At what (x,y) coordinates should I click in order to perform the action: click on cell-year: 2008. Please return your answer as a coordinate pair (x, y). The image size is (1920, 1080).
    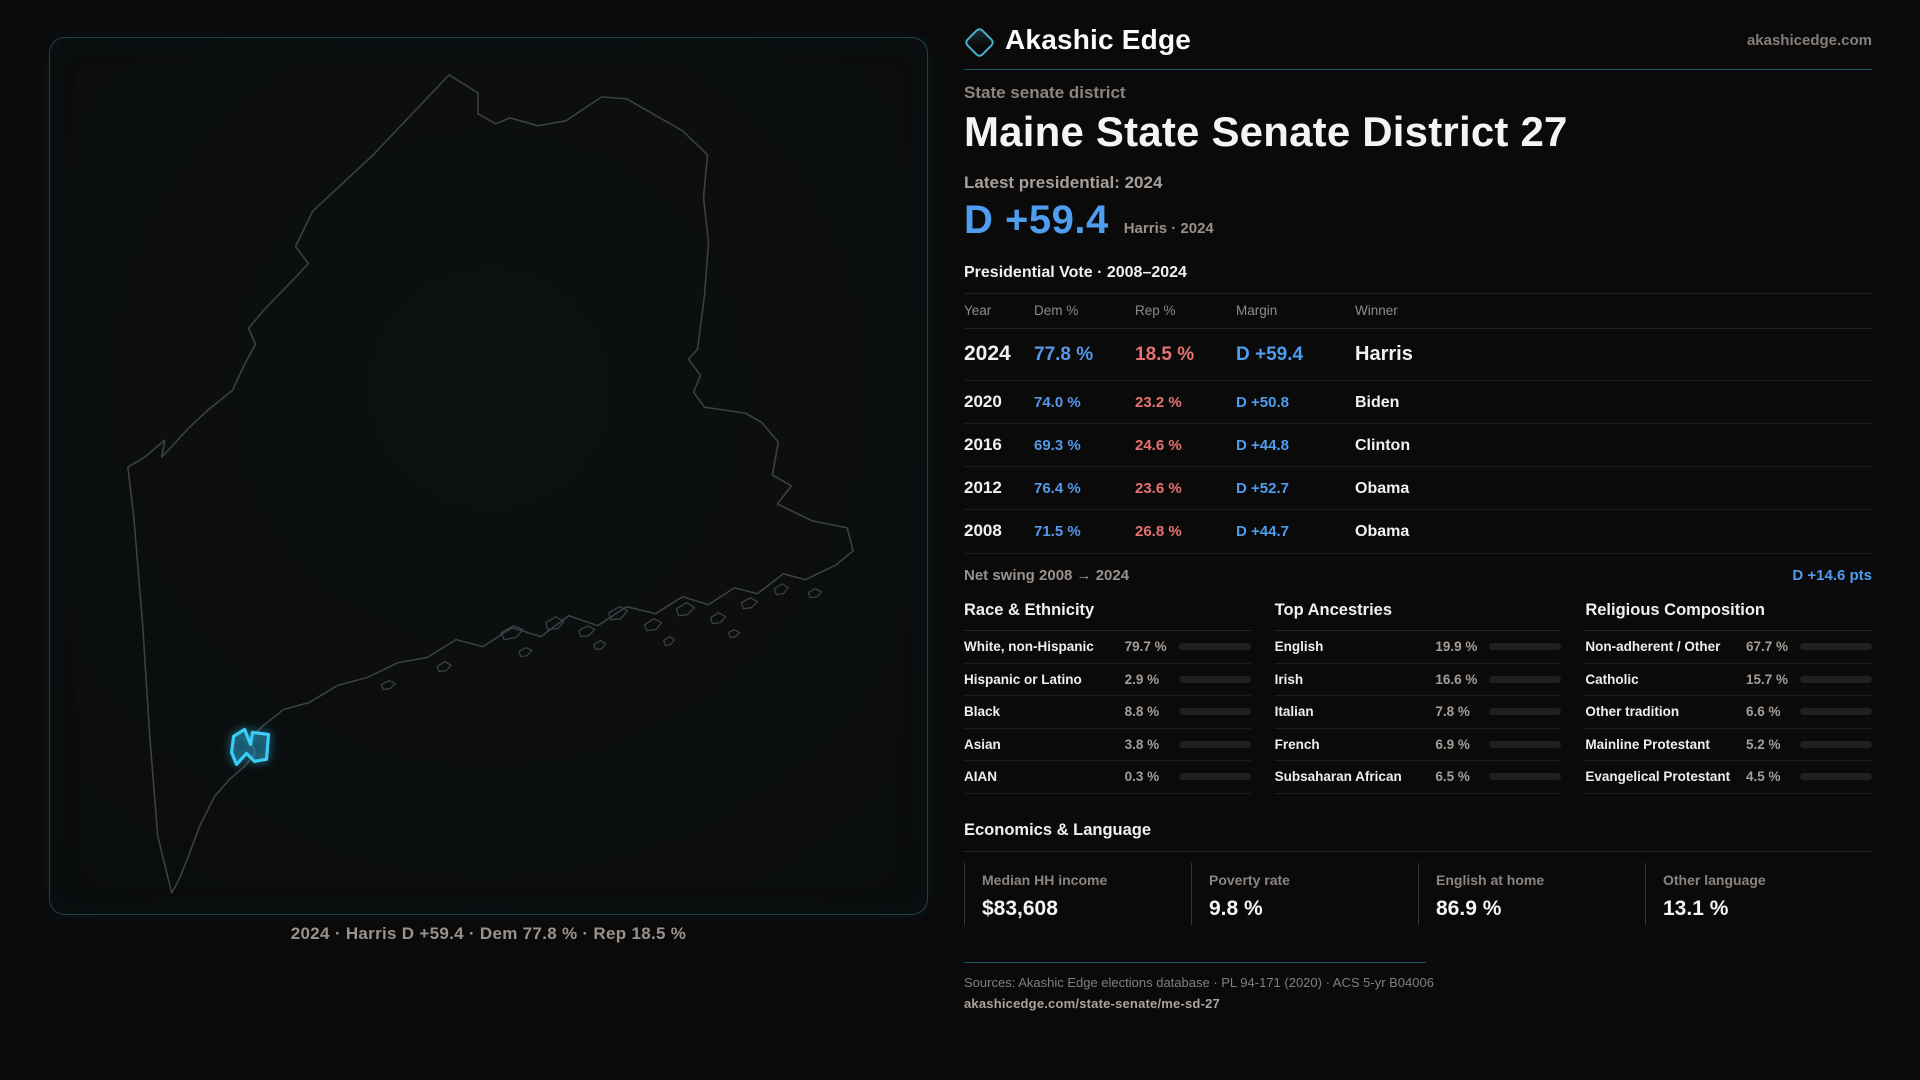
    Looking at the image, I should click on (983, 530).